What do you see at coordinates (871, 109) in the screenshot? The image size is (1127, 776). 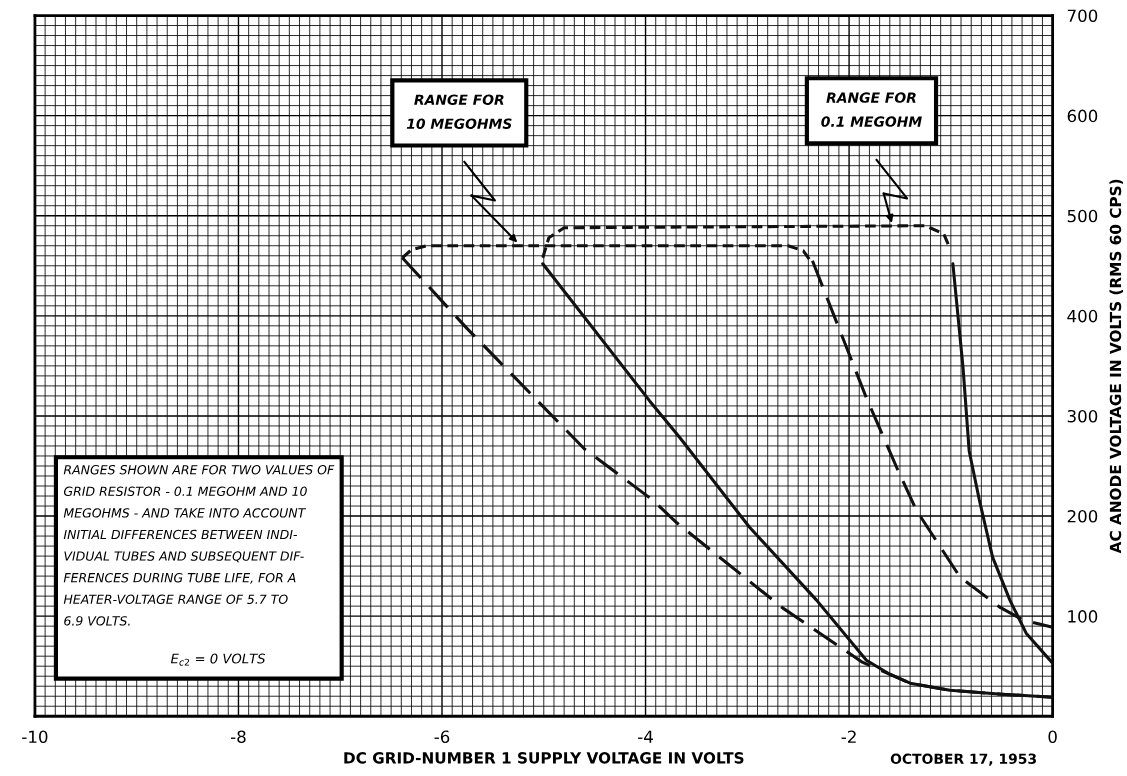 I see `annotation: RANGE FOR 0.1 MEGOHM` at bounding box center [871, 109].